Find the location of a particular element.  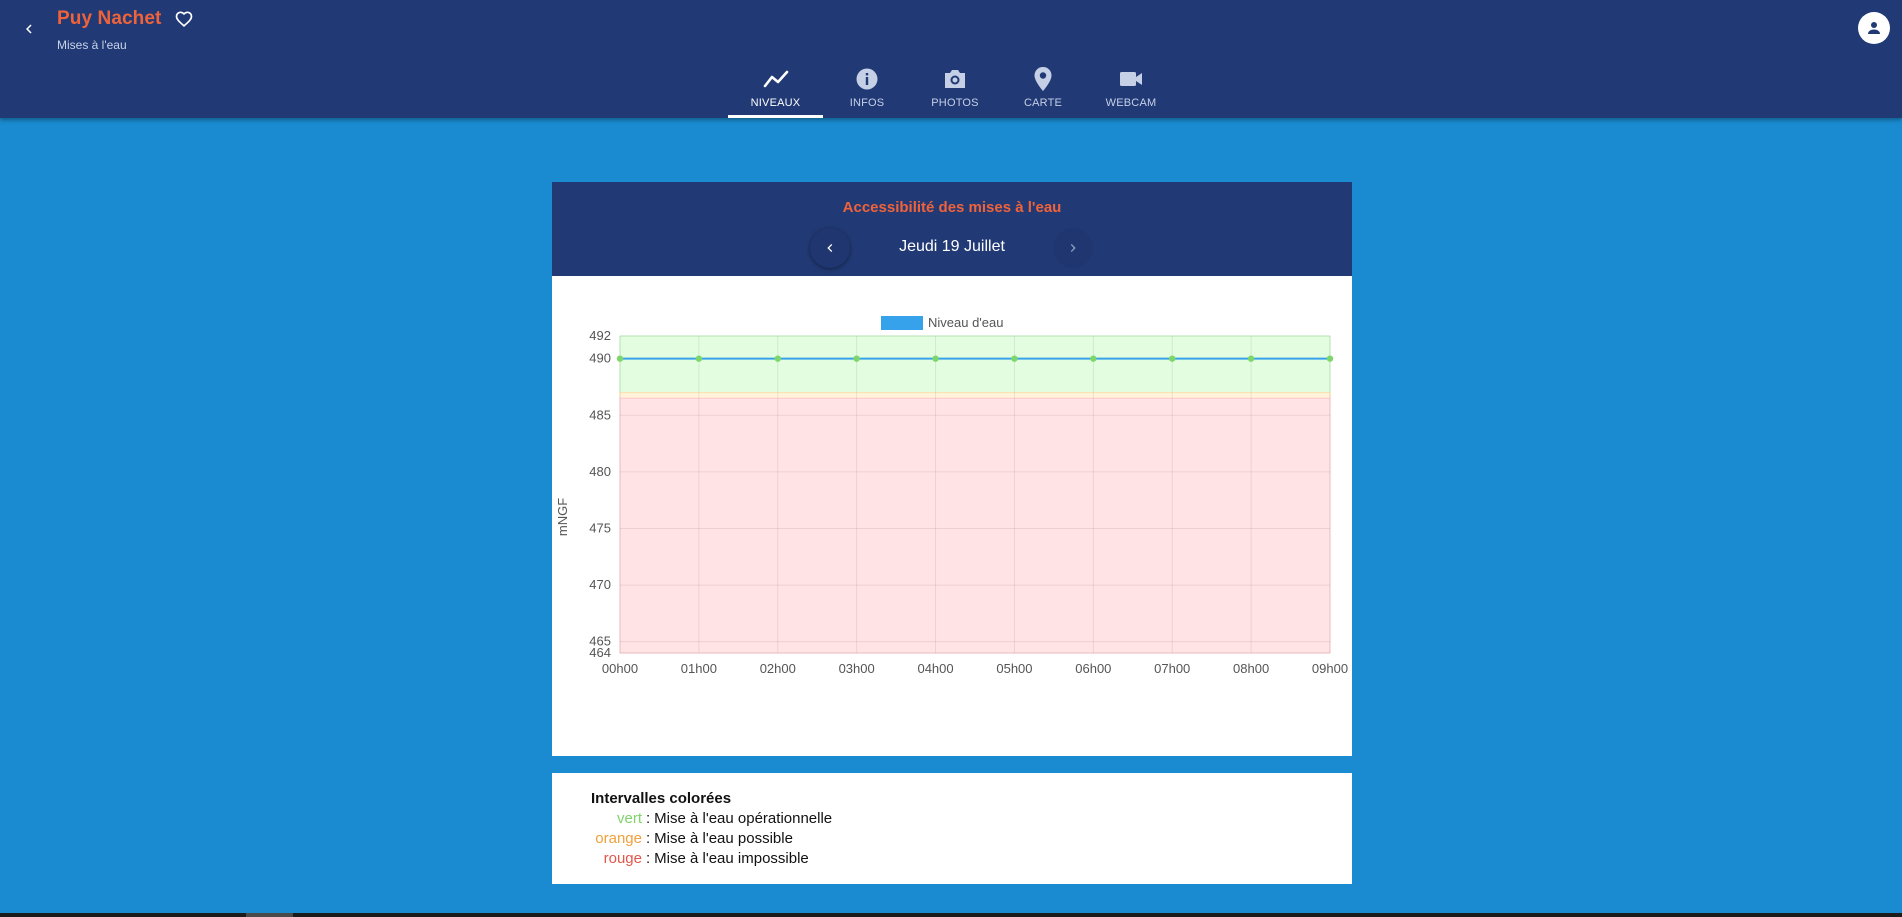

map-marker-icon is located at coordinates (1043, 79).